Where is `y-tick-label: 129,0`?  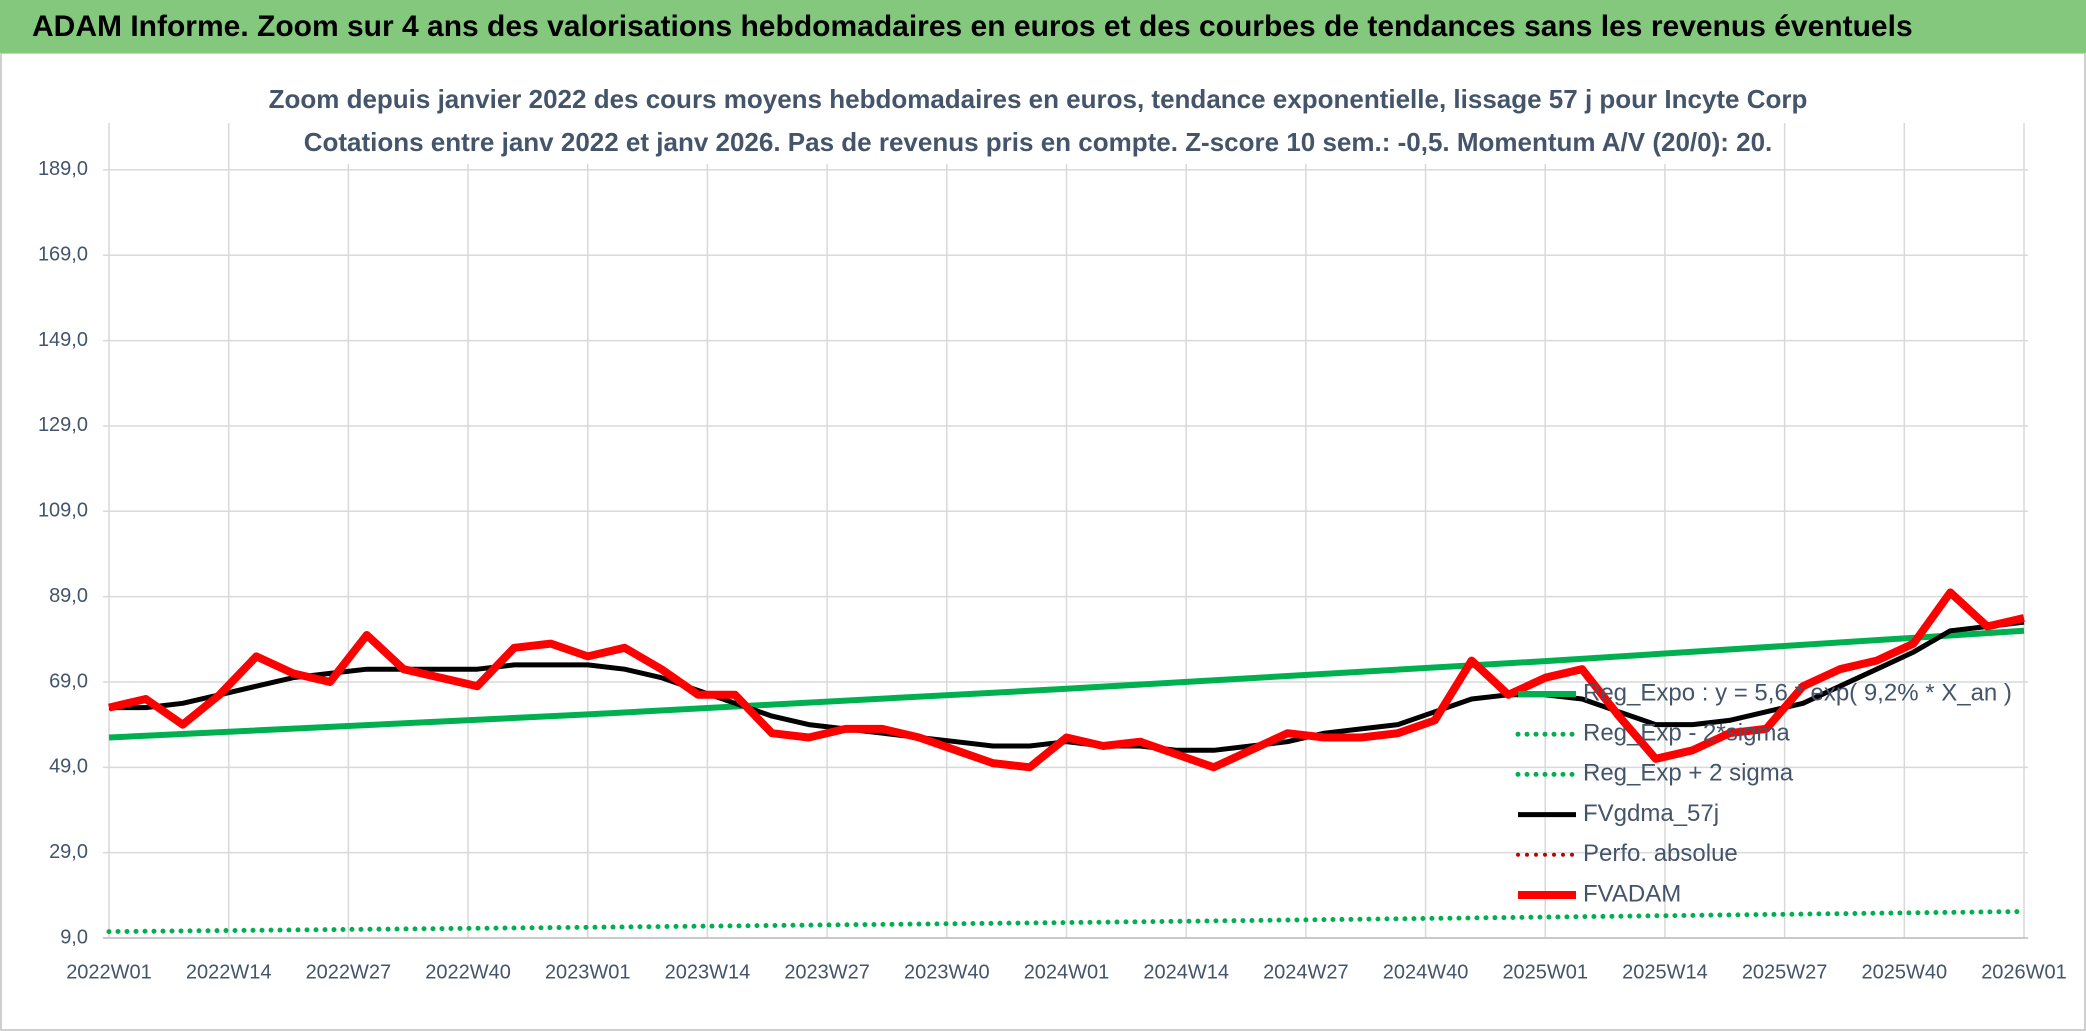 y-tick-label: 129,0 is located at coordinates (63, 425).